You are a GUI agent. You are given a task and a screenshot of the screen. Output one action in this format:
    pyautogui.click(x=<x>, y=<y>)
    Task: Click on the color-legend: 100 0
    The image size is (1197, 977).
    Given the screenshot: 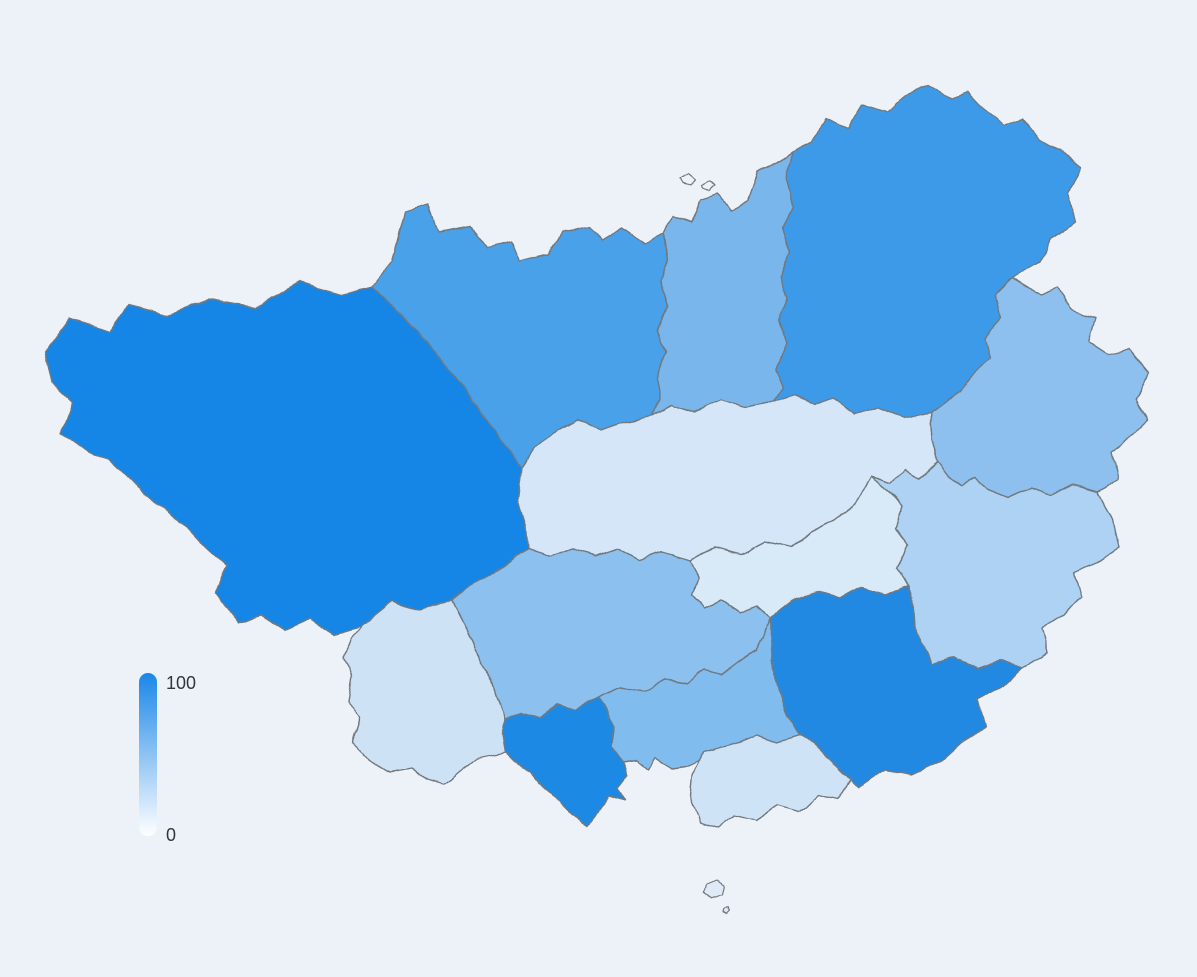 What is the action you would take?
    pyautogui.click(x=167, y=759)
    